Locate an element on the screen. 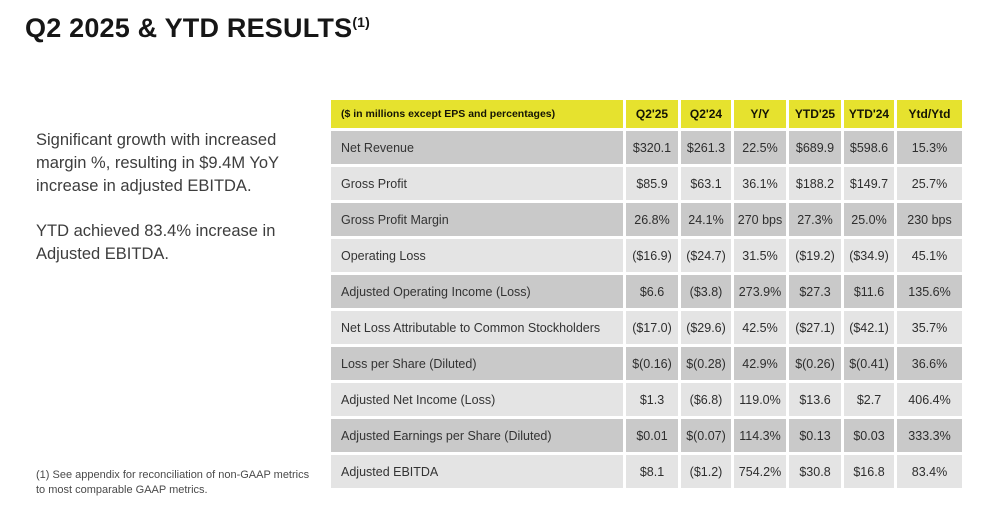 The width and height of the screenshot is (1000, 515). table-cell: 42.9% is located at coordinates (760, 363).